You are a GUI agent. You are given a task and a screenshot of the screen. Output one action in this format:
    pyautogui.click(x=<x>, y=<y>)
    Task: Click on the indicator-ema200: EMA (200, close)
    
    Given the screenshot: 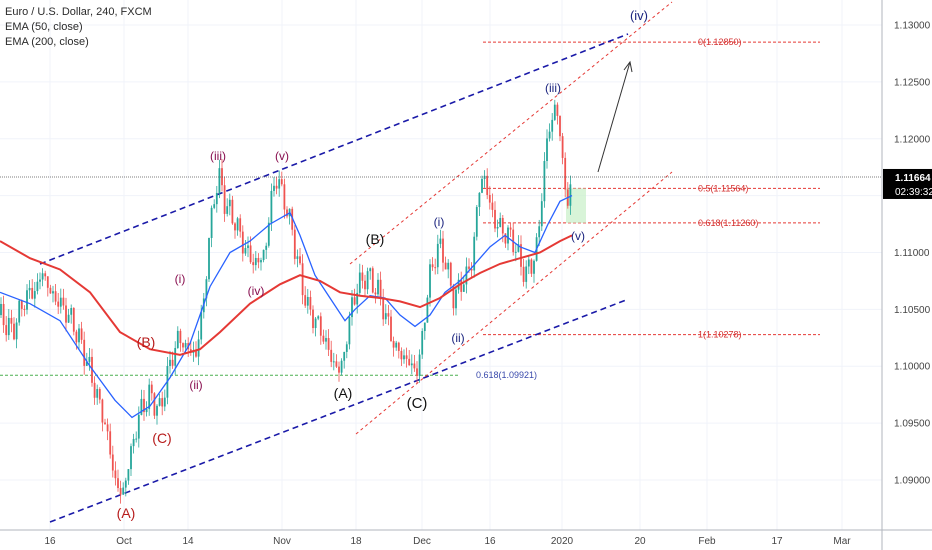 What is the action you would take?
    pyautogui.click(x=47, y=42)
    